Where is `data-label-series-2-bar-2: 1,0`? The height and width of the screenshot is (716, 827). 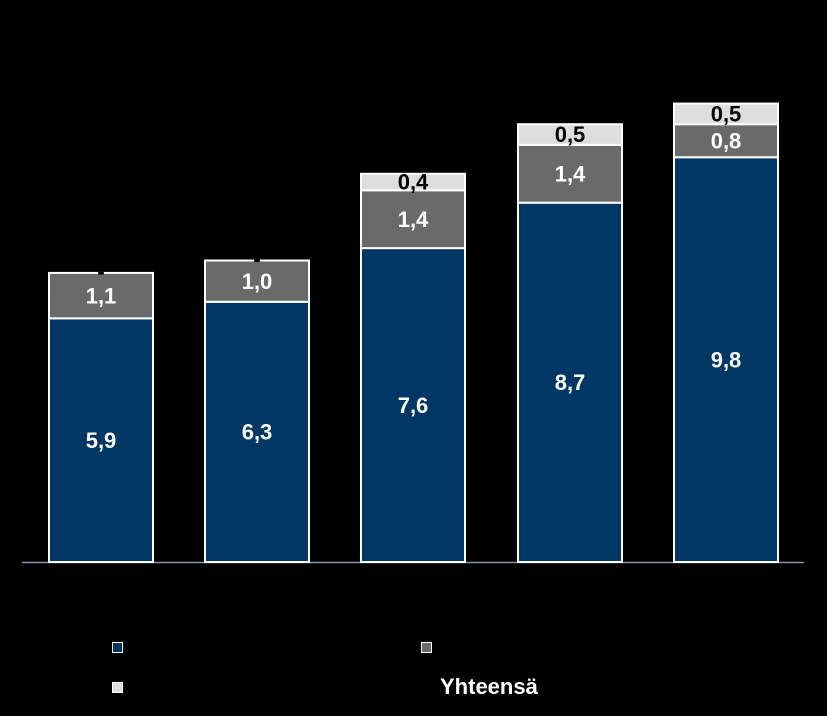
data-label-series-2-bar-2: 1,0 is located at coordinates (257, 281).